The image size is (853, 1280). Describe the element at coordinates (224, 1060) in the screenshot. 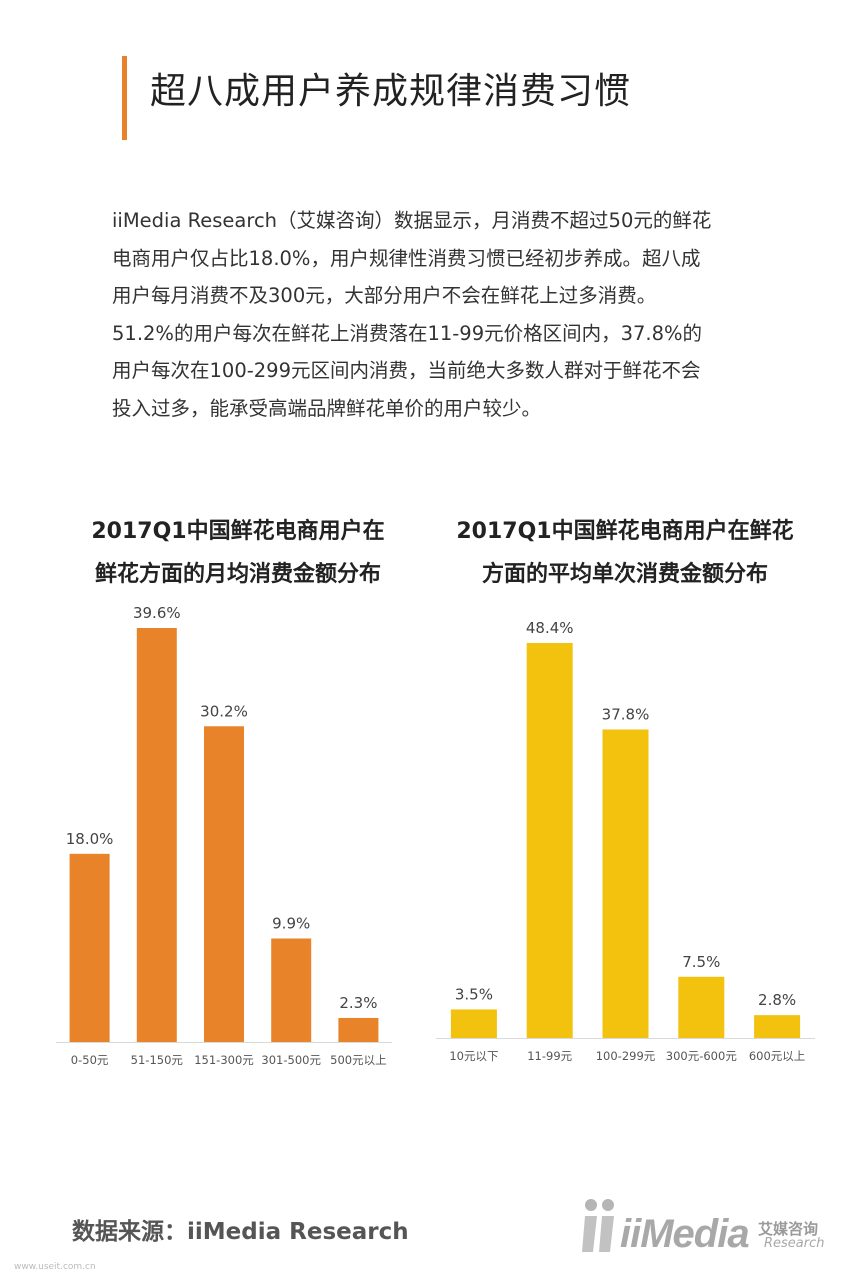

I see `x-tick-label: 151-300元` at that location.